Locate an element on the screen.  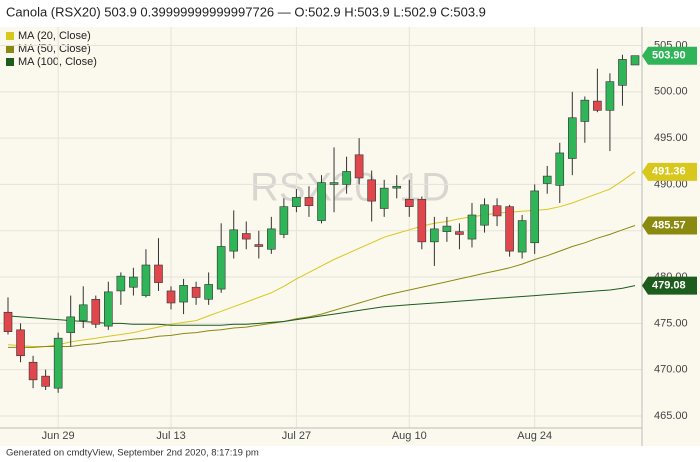
x-tick-label: Jul 13 is located at coordinates (170, 436).